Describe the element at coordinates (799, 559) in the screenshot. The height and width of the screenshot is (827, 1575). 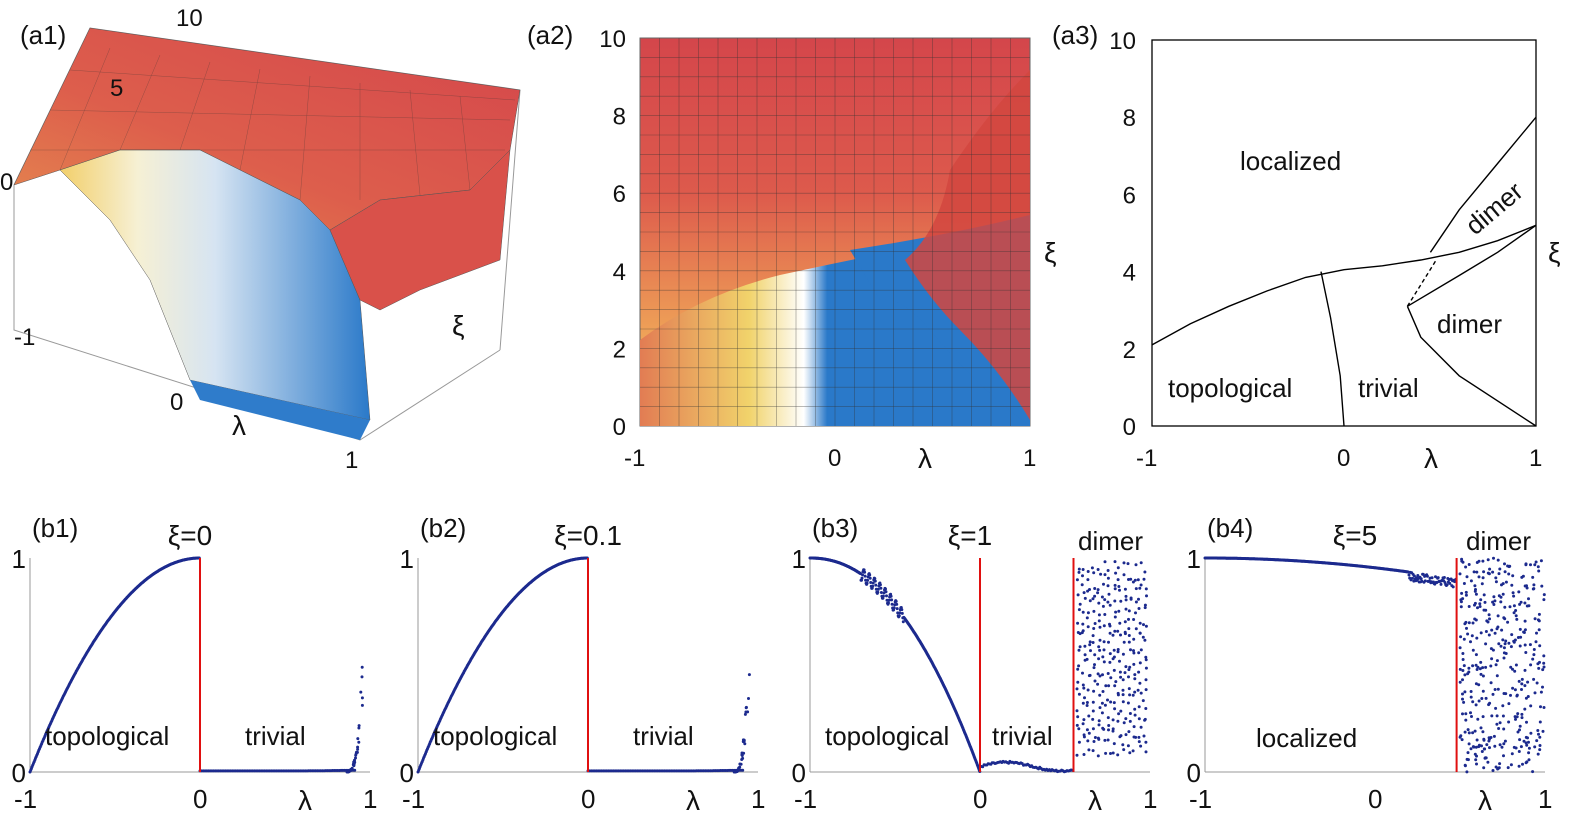
I see `b3-y-tick: 1` at that location.